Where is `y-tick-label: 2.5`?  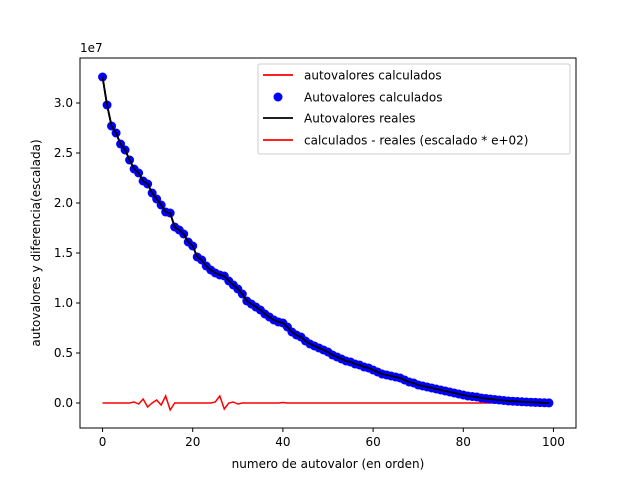
y-tick-label: 2.5 is located at coordinates (63, 153).